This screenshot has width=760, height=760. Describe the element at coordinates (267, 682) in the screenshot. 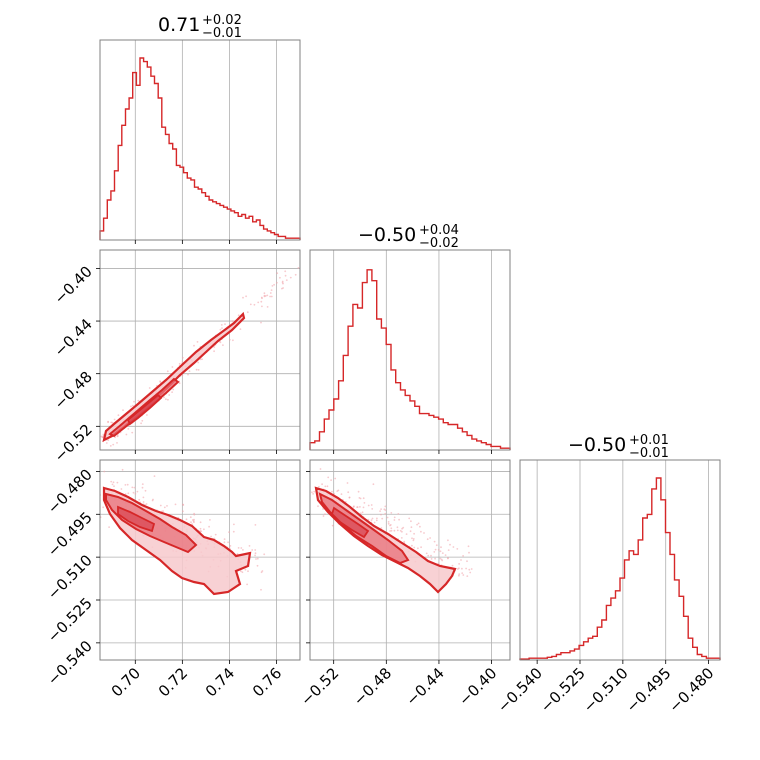

I see `x-tick-label: 0.76` at that location.